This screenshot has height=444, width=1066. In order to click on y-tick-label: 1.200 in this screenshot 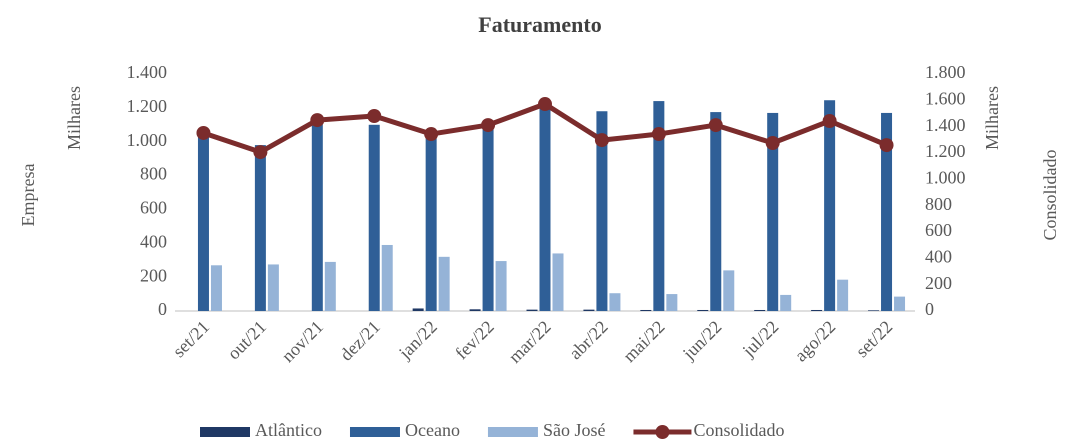, I will do `click(147, 106)`.